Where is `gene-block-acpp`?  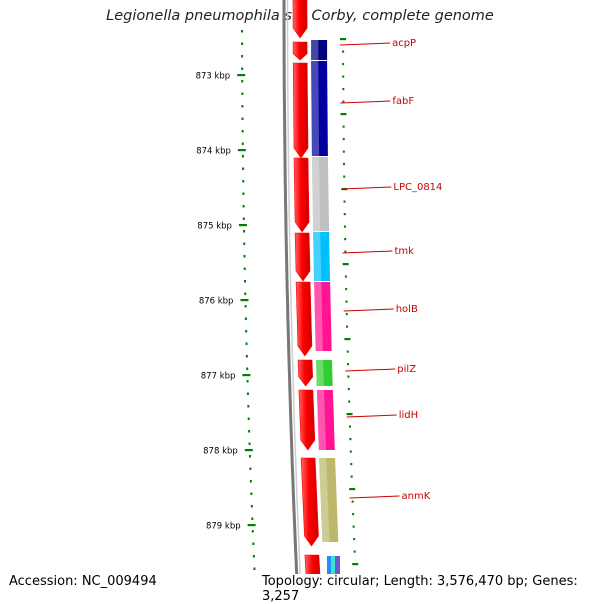
gene-block-acpp is located at coordinates (319, 50).